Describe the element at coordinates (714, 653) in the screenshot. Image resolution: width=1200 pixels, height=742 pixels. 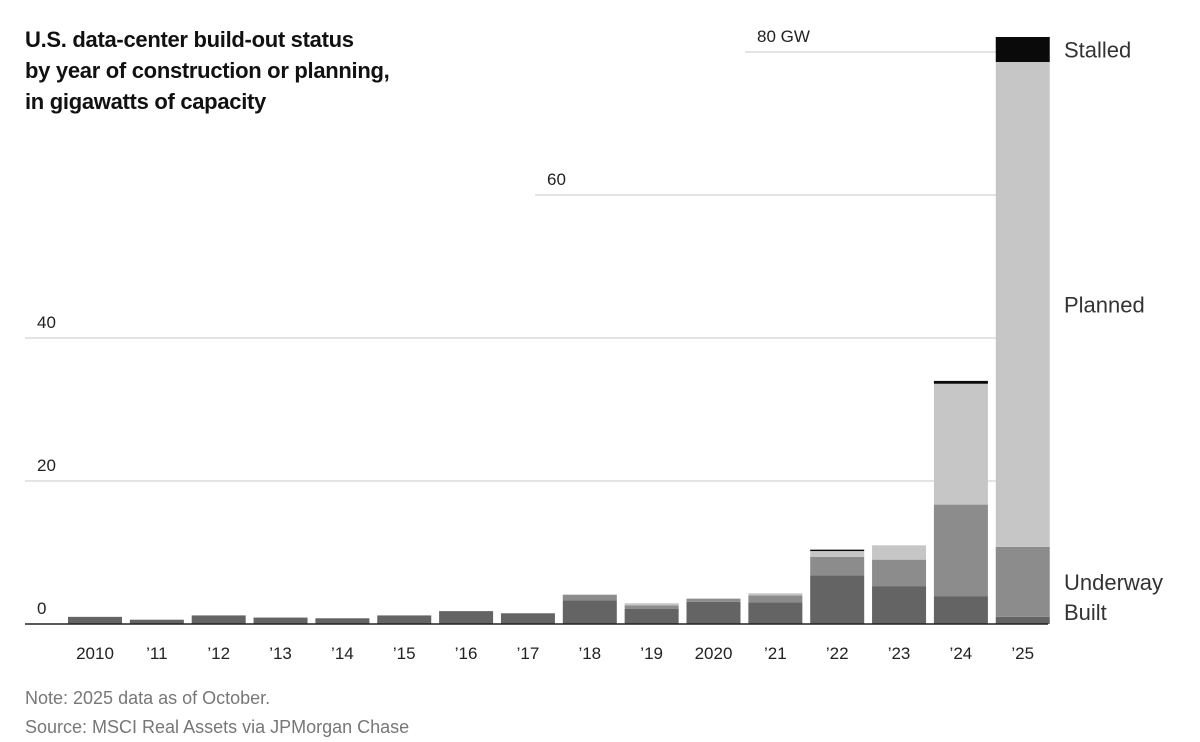
I see `x-tick-label-2020: 2020` at that location.